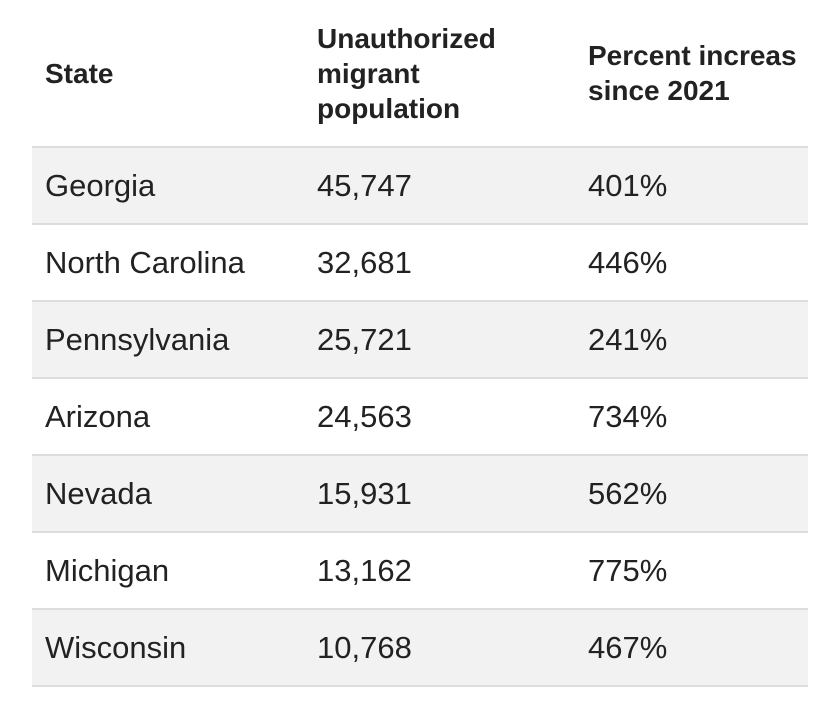 Image resolution: width=840 pixels, height=728 pixels. Describe the element at coordinates (628, 570) in the screenshot. I see `cell-percent: 775%` at that location.